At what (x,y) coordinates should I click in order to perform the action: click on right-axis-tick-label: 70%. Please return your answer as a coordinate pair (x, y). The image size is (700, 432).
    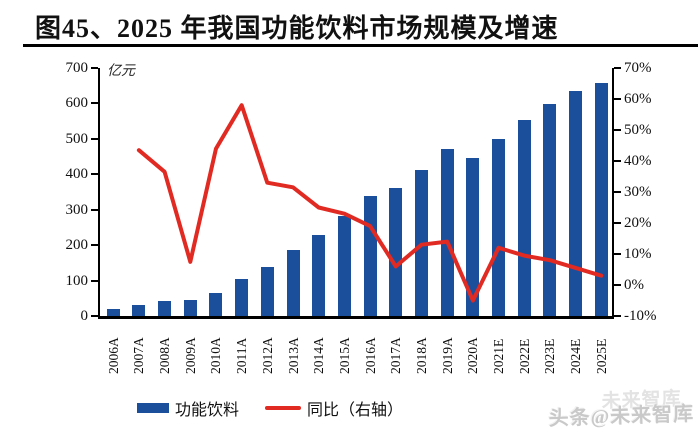
    Looking at the image, I should click on (638, 68).